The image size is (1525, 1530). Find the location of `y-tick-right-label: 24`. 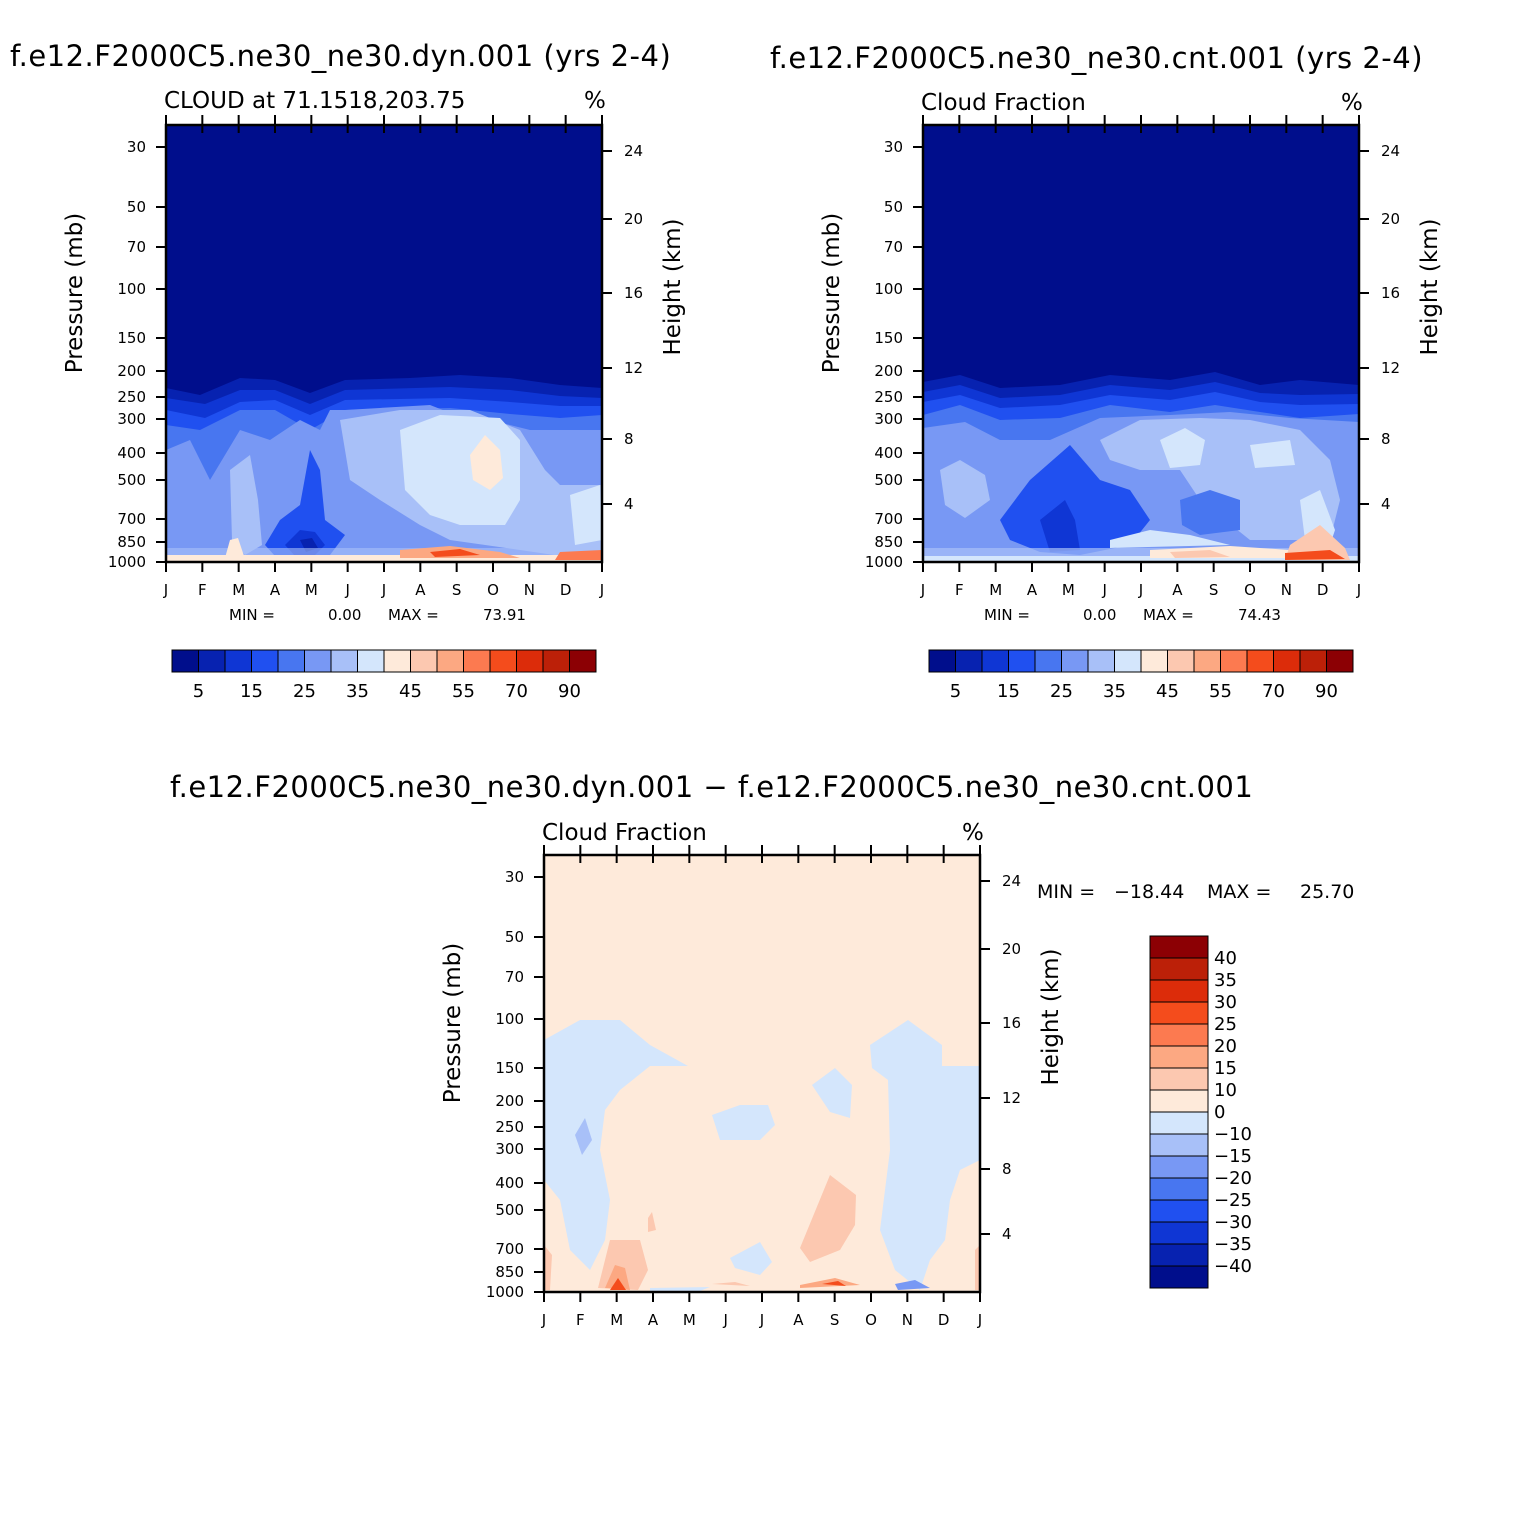

y-tick-right-label: 24 is located at coordinates (1390, 151).